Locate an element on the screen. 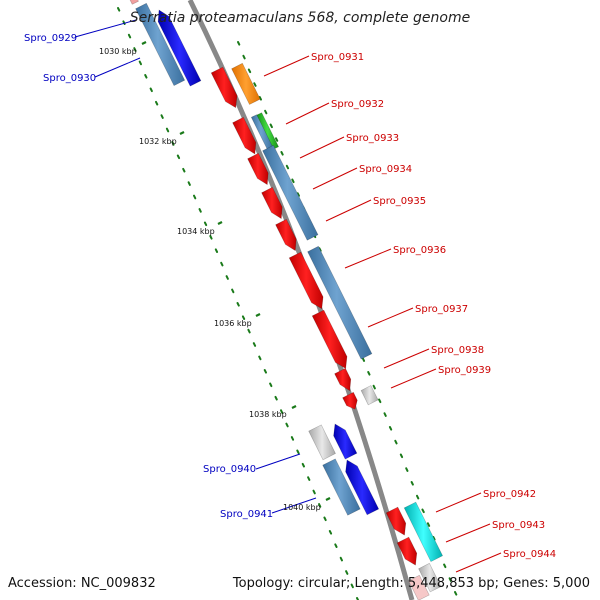 The image size is (600, 600). gene-label-spro-0937: Spro_0937 is located at coordinates (441, 309).